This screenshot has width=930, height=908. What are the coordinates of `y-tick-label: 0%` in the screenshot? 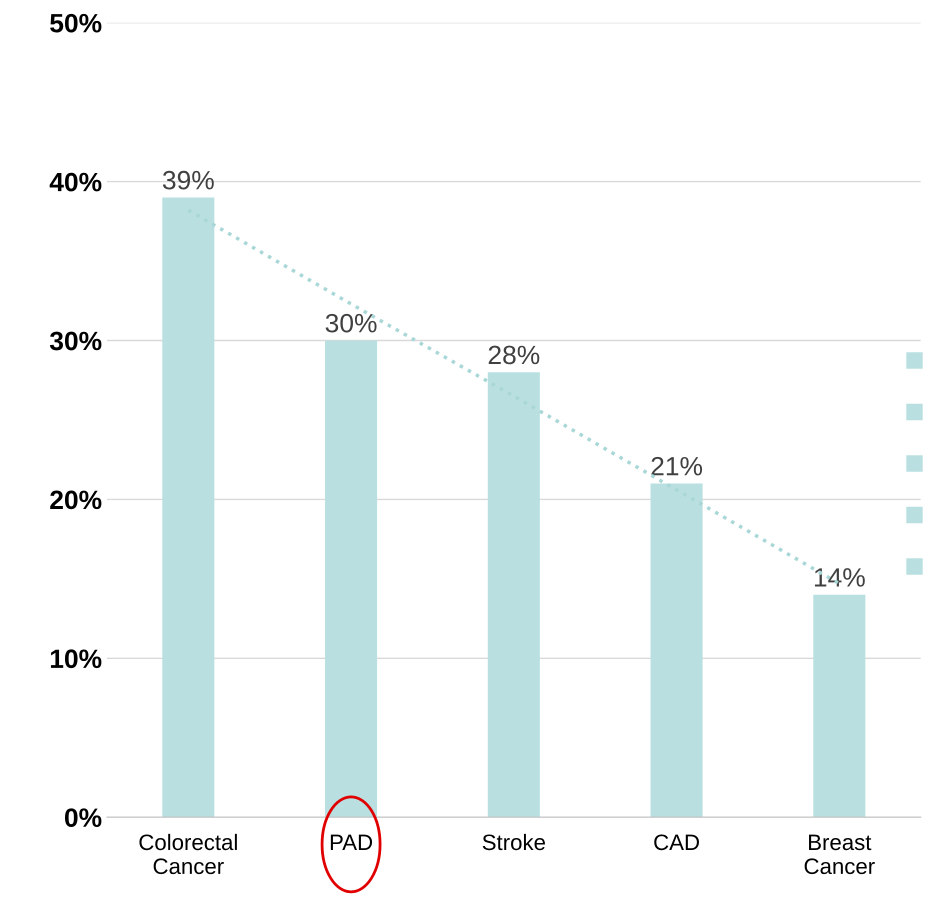 It's located at (83, 818).